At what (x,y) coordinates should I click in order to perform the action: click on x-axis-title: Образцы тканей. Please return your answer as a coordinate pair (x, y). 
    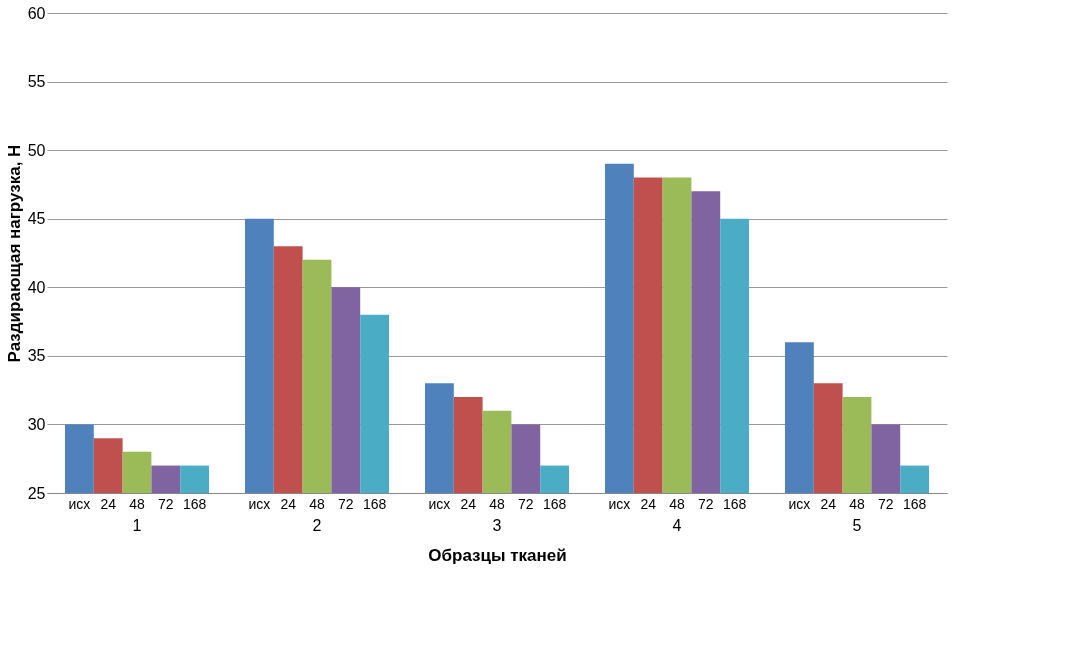
    Looking at the image, I should click on (497, 555).